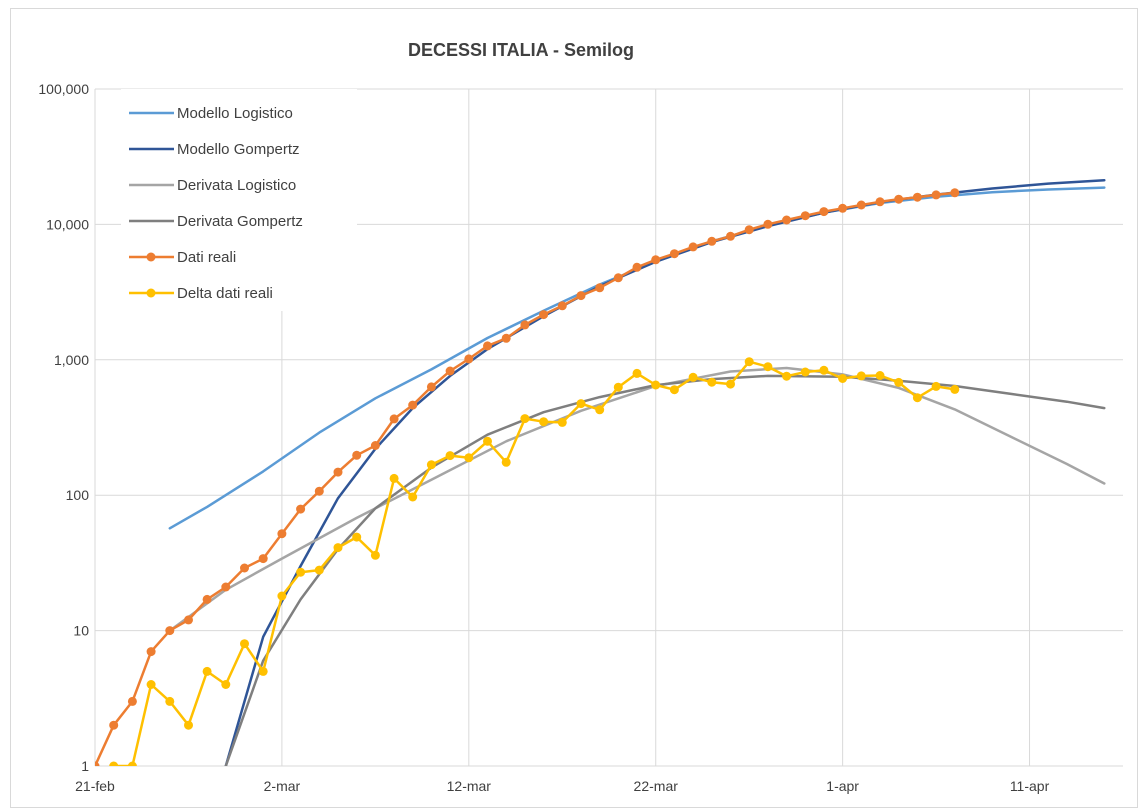 This screenshot has height=811, width=1141. What do you see at coordinates (67, 224) in the screenshot?
I see `y-tick-label: 10,000` at bounding box center [67, 224].